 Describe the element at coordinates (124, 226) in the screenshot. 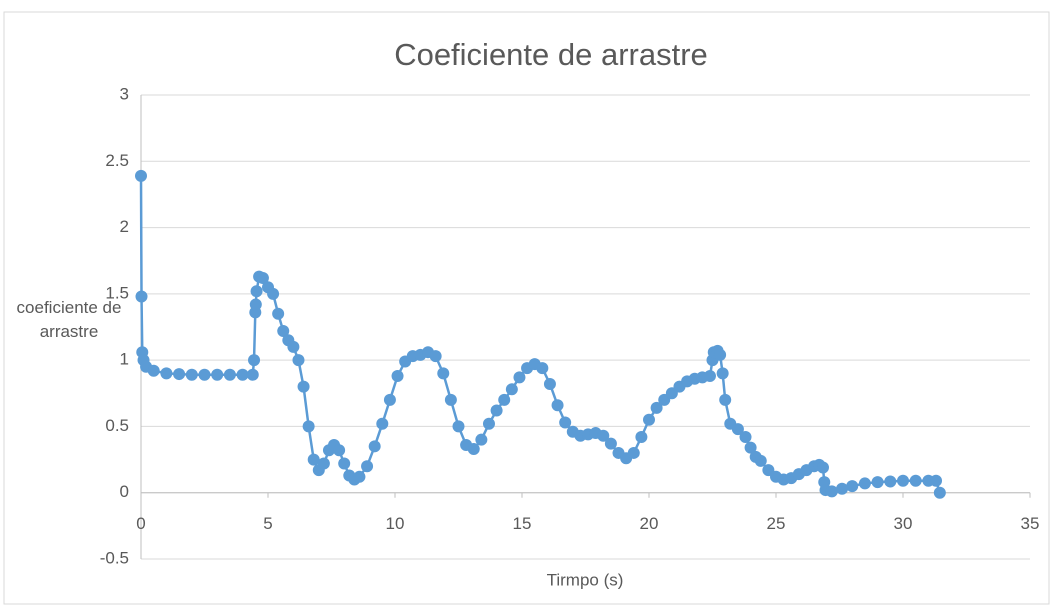

I see `y-tick-label: 2` at that location.